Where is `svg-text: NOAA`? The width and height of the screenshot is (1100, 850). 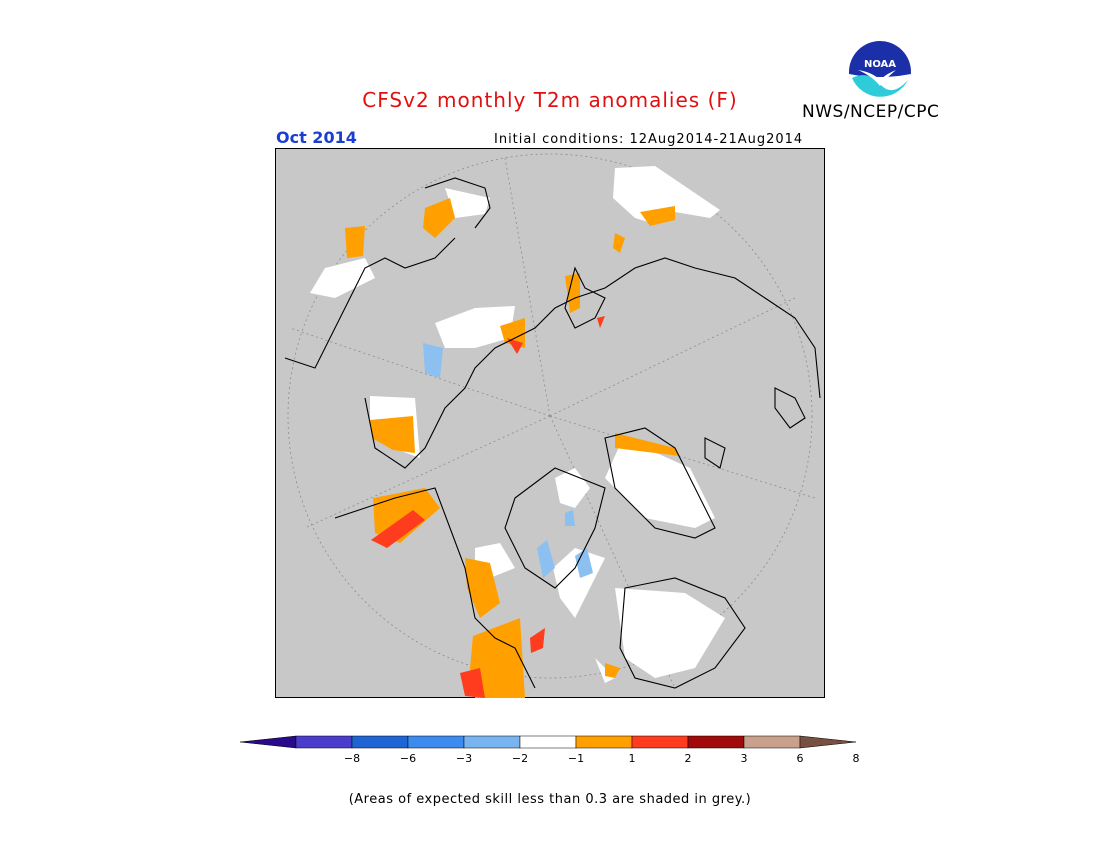 svg-text: NOAA is located at coordinates (880, 64).